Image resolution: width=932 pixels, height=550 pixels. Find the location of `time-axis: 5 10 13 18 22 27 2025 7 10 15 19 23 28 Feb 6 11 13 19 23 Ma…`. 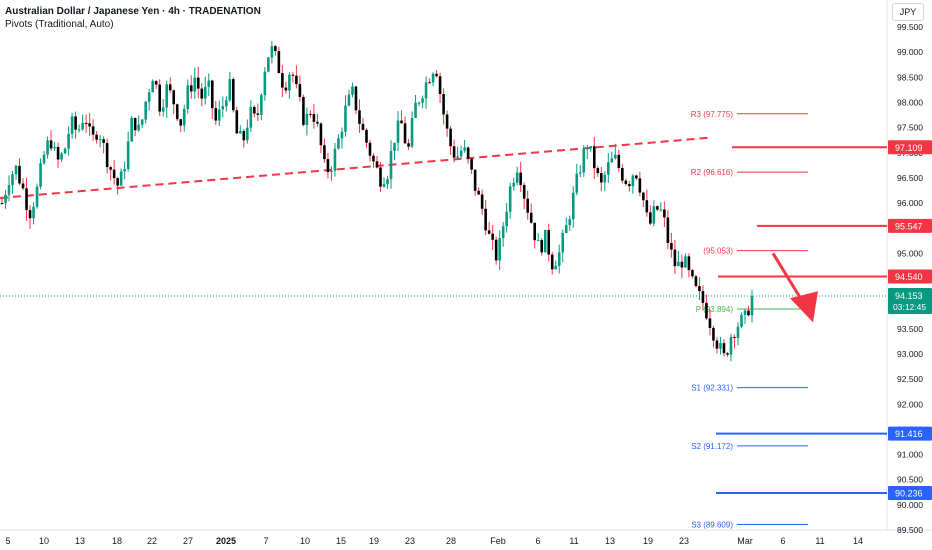

time-axis: 5 10 13 18 22 27 2025 7 10 15 19 23 28 Feb 6 11 13 19 23 Ma… is located at coordinates (434, 541).